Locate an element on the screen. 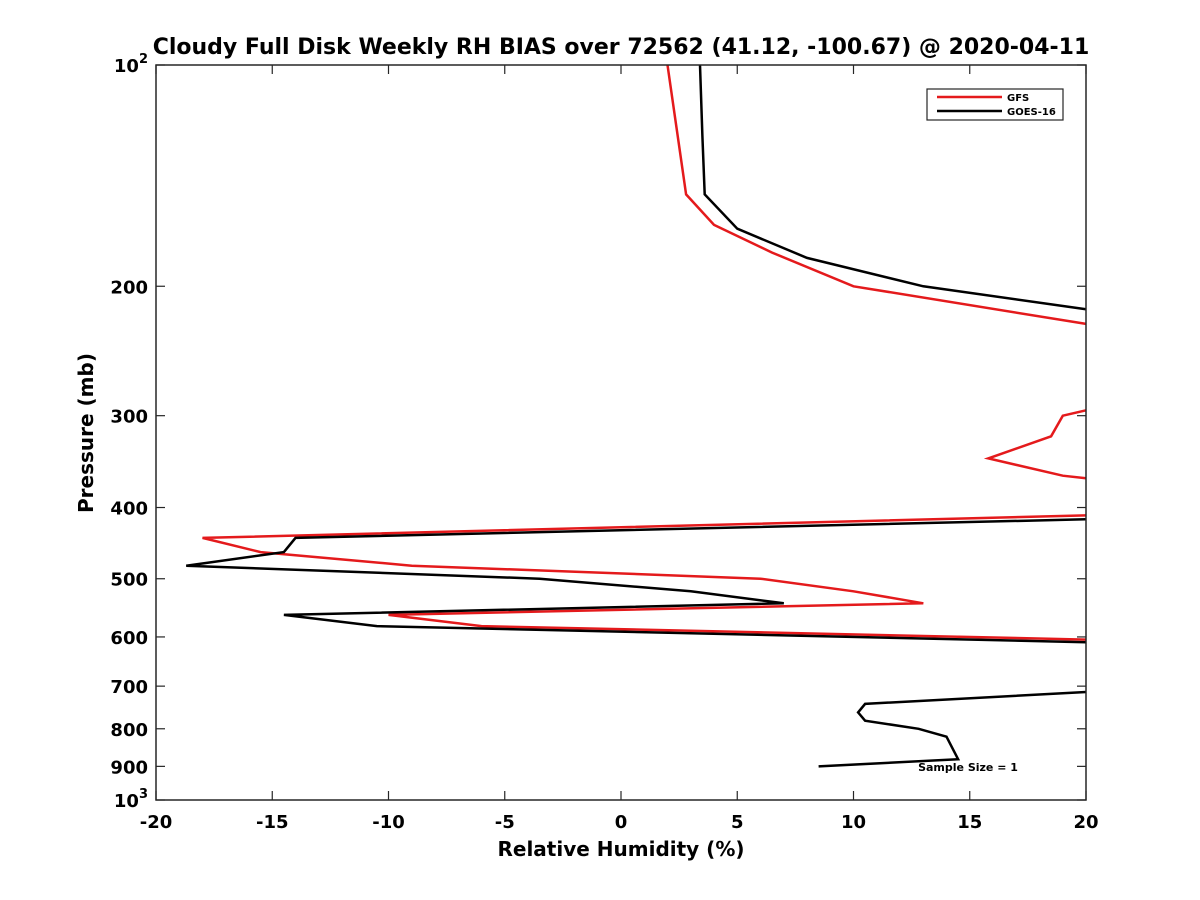  x-tick-label: -20 is located at coordinates (156, 822).